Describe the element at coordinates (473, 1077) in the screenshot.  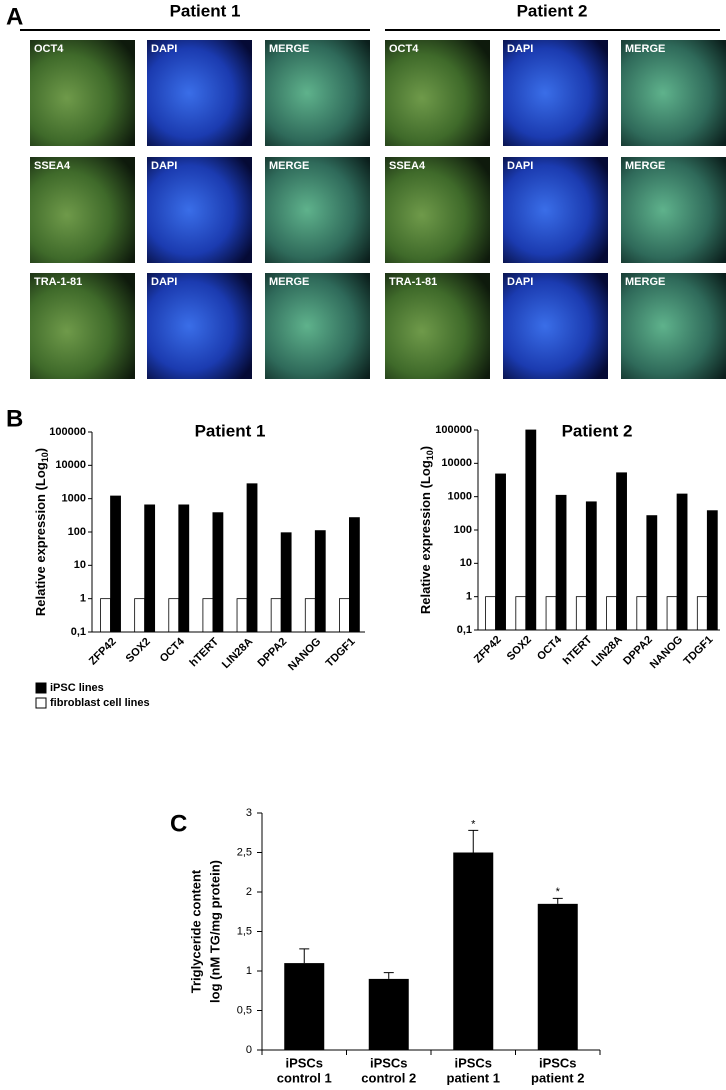
I see `x-tick-label: patient 1` at that location.